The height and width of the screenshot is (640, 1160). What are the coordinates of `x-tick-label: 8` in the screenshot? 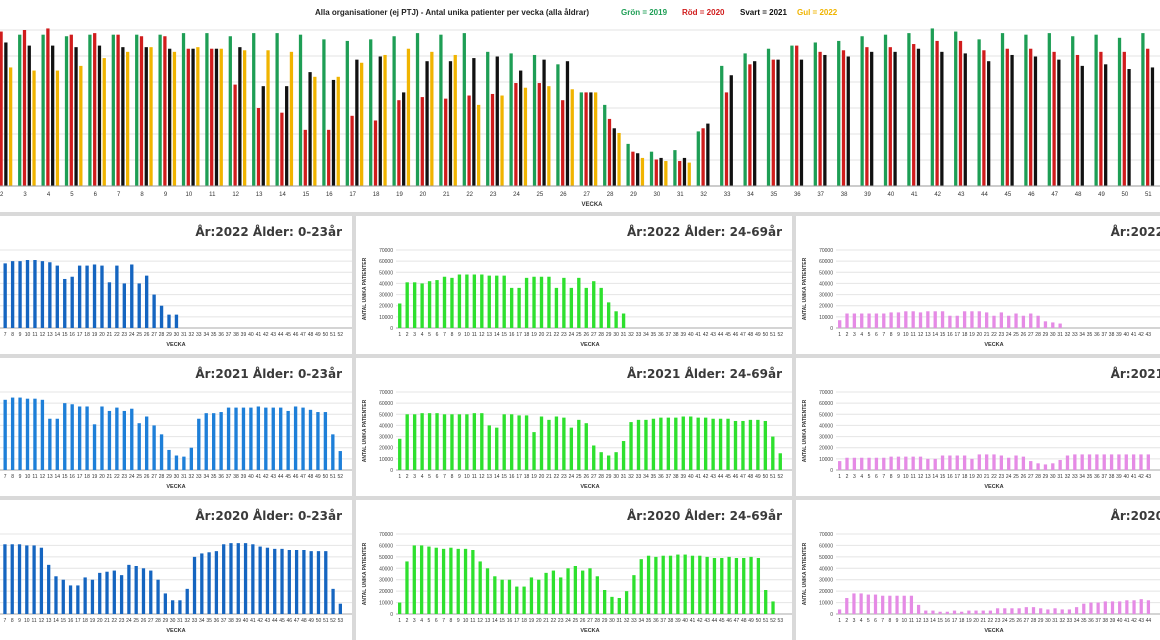 It's located at (12, 621).